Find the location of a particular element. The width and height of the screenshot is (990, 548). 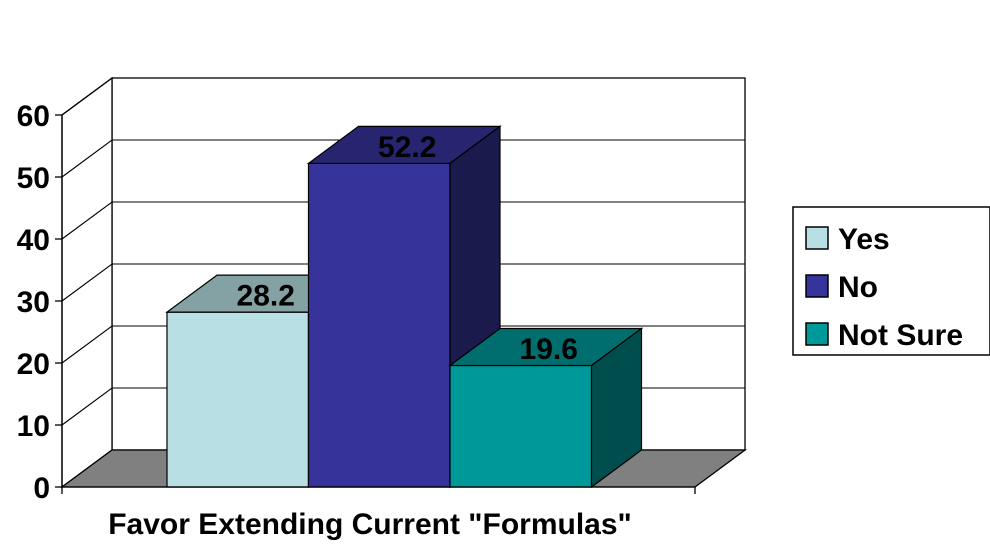

bar-side is located at coordinates (616, 408).